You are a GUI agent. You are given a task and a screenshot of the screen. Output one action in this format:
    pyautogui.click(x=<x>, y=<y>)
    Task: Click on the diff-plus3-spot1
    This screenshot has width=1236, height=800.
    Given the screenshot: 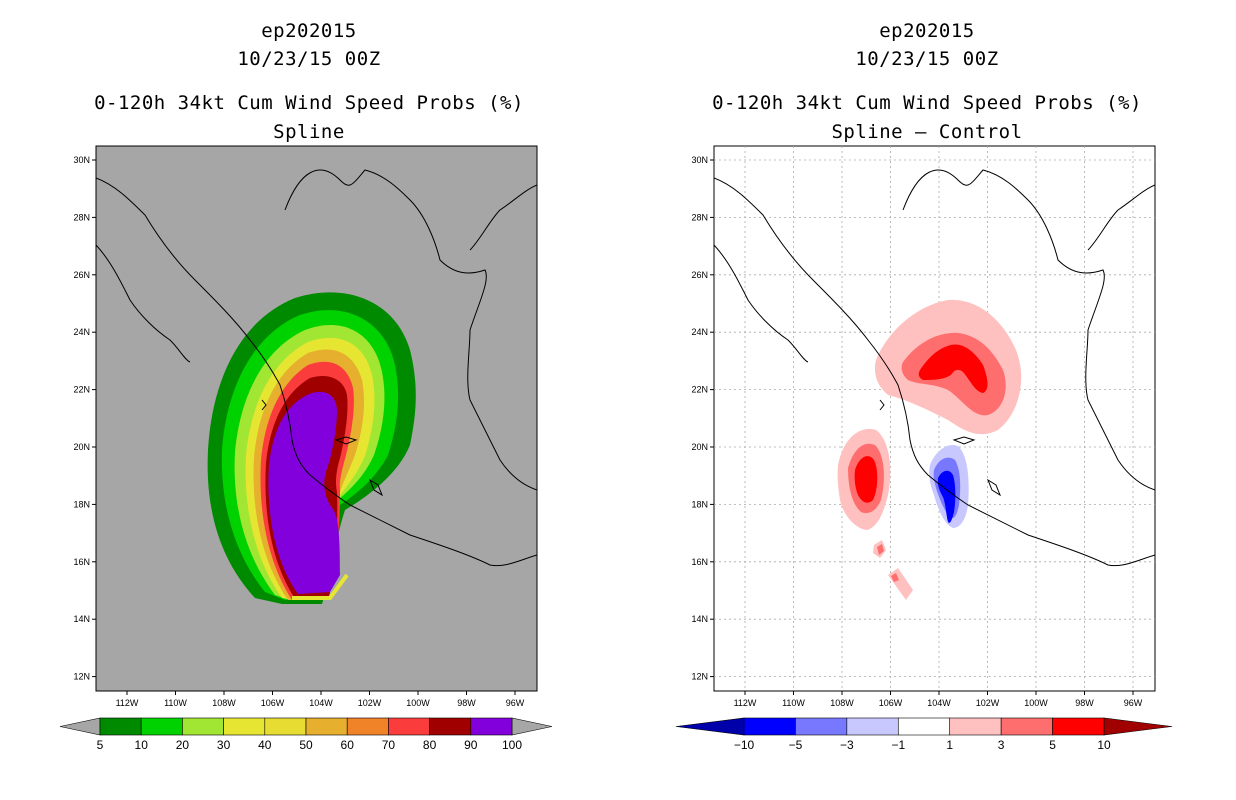 What is the action you would take?
    pyautogui.click(x=880, y=549)
    